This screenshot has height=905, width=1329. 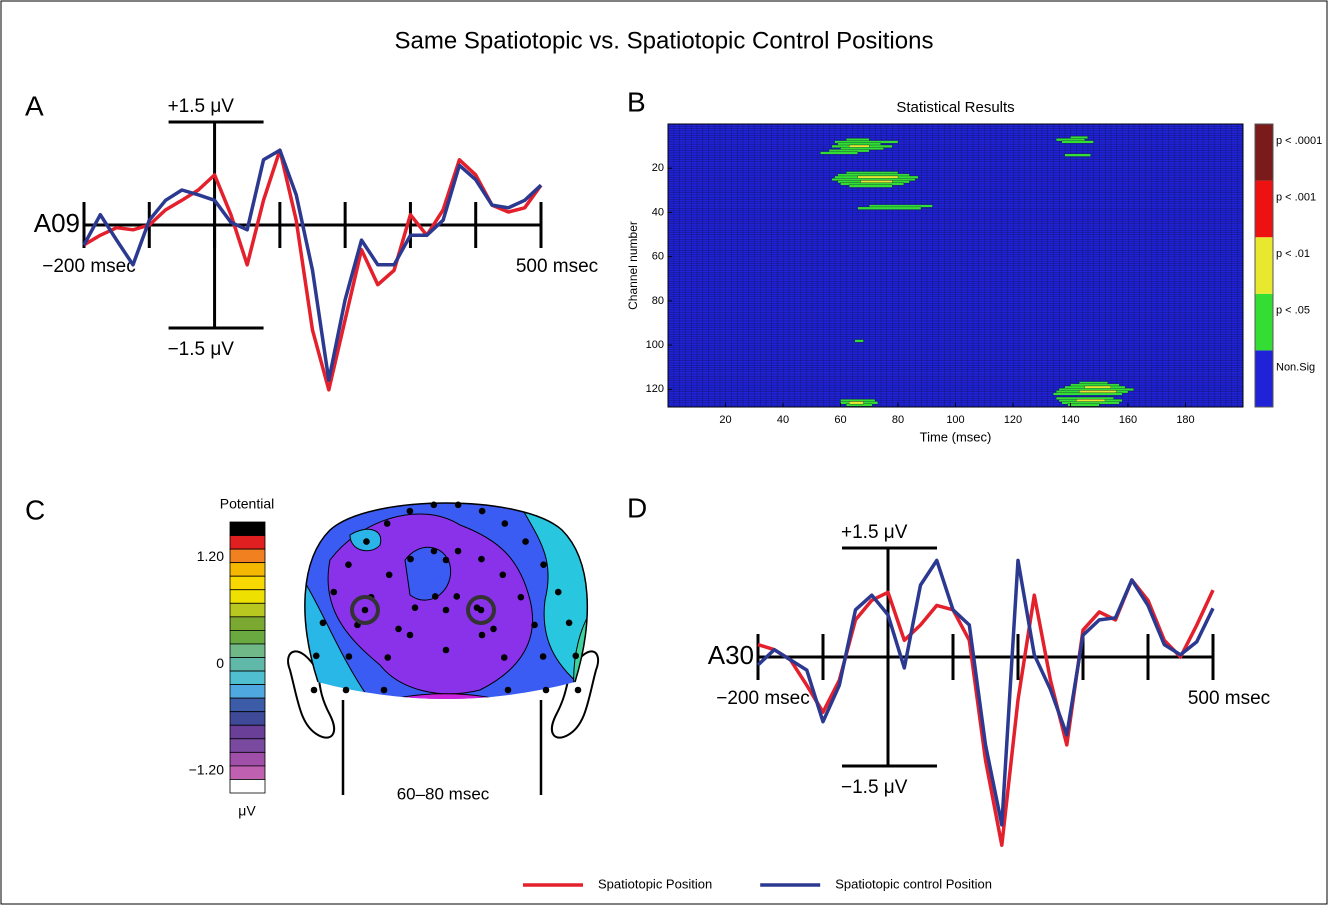 What do you see at coordinates (35, 509) in the screenshot?
I see `panel-letter: C` at bounding box center [35, 509].